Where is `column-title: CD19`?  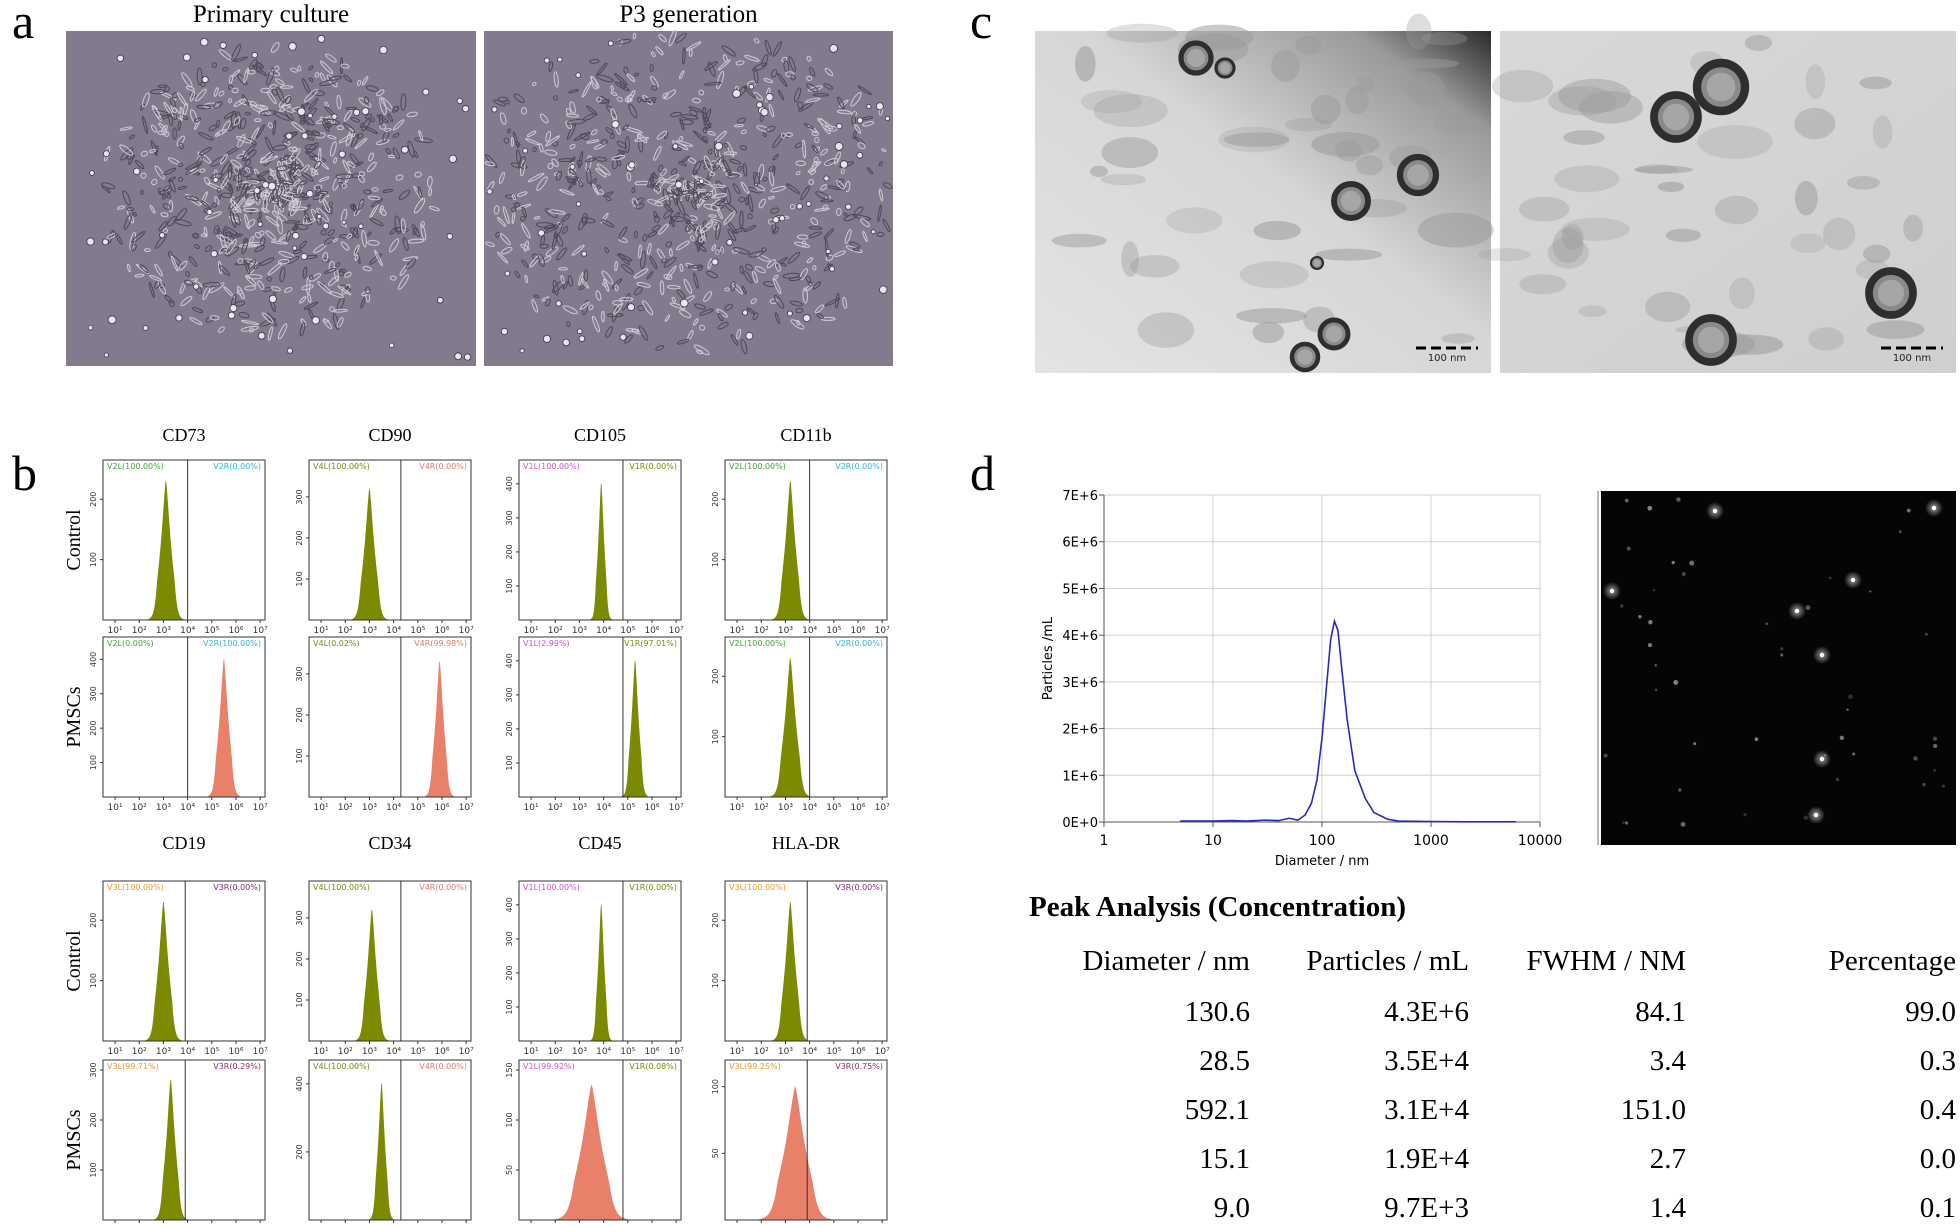
column-title: CD19 is located at coordinates (183, 843).